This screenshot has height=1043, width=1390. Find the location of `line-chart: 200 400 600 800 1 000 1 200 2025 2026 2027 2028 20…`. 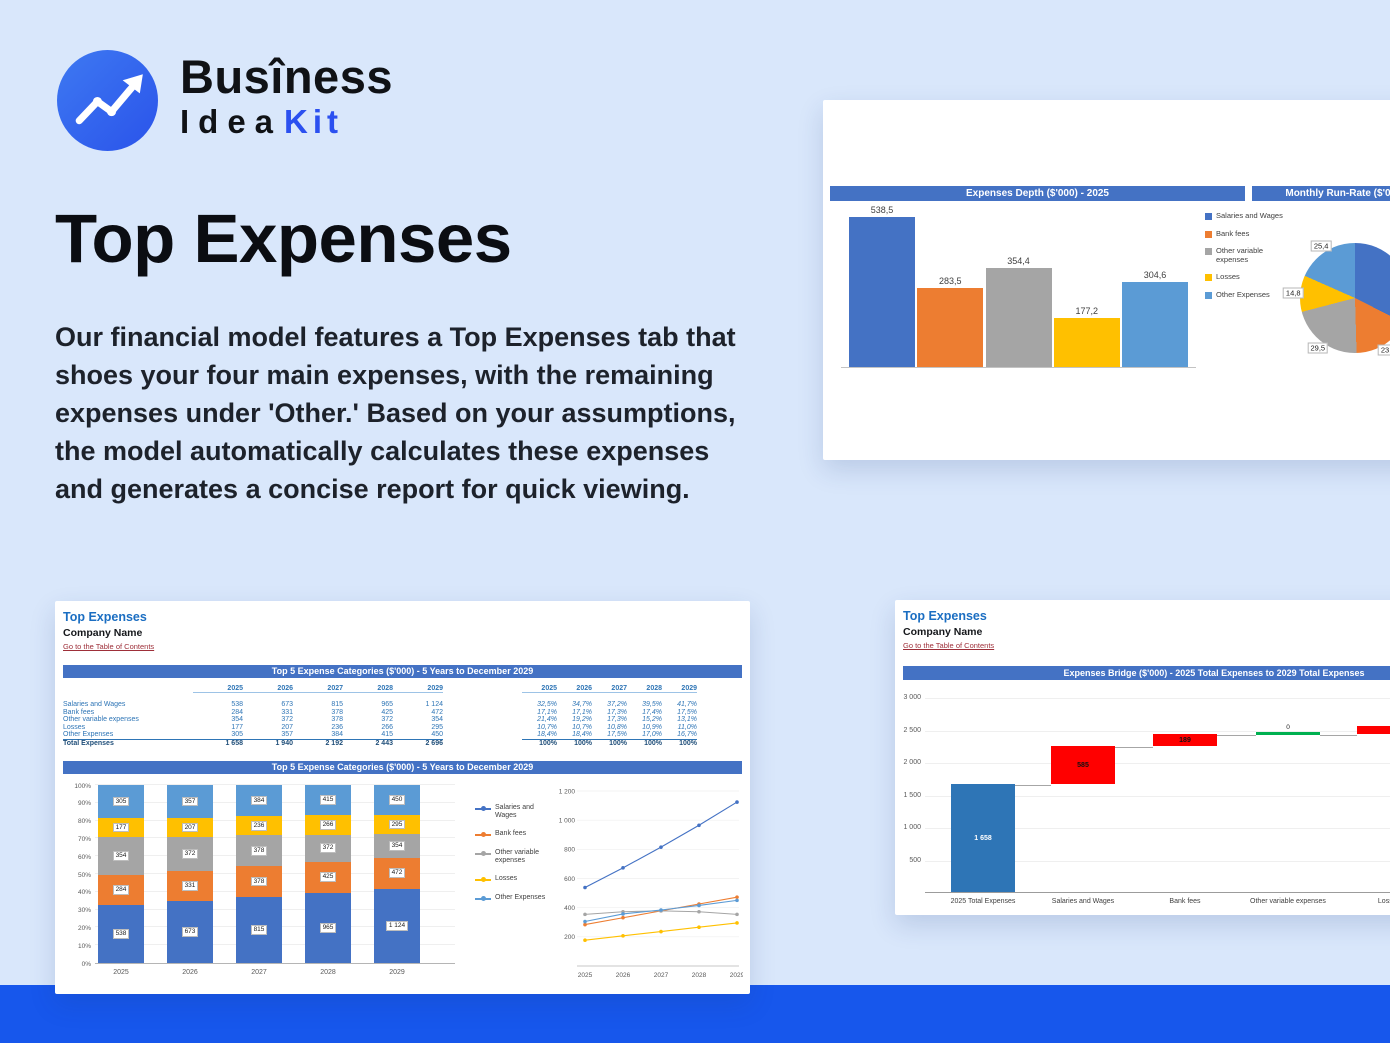

line-chart: 200 400 600 800 1 000 1 200 2025 2026 2027 2028 20… is located at coordinates (651, 883).